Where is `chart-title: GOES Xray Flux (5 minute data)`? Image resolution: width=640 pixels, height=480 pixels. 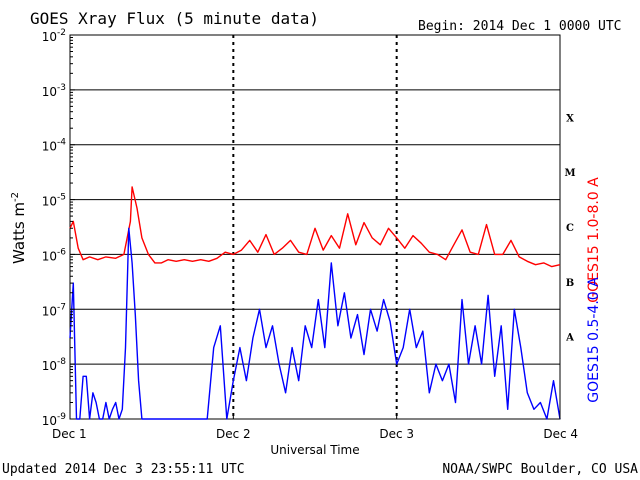 chart-title: GOES Xray Flux (5 minute data) is located at coordinates (174, 18).